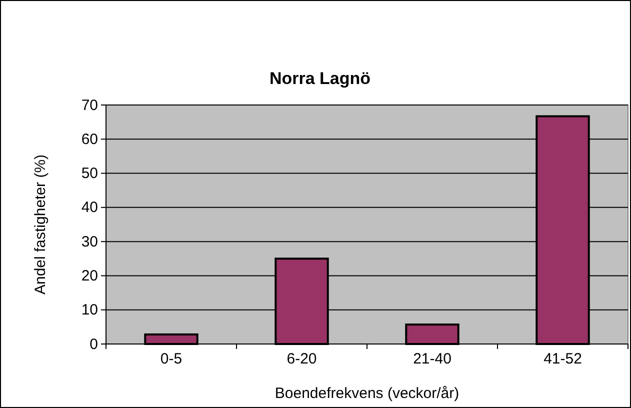 The width and height of the screenshot is (631, 408). I want to click on y-tick-label: 10, so click(89, 310).